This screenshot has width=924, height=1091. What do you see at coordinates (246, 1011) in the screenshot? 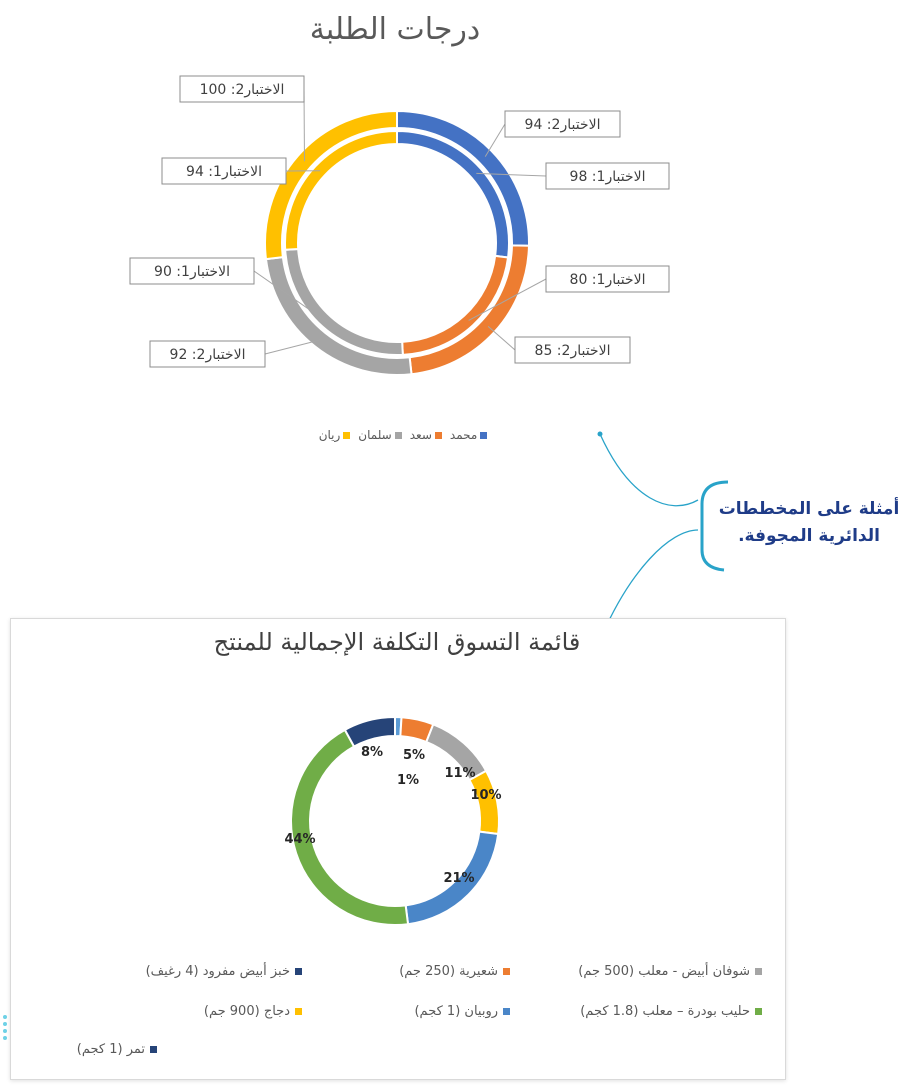
I see `legend-label: دجاج (900 جم)` at bounding box center [246, 1011].